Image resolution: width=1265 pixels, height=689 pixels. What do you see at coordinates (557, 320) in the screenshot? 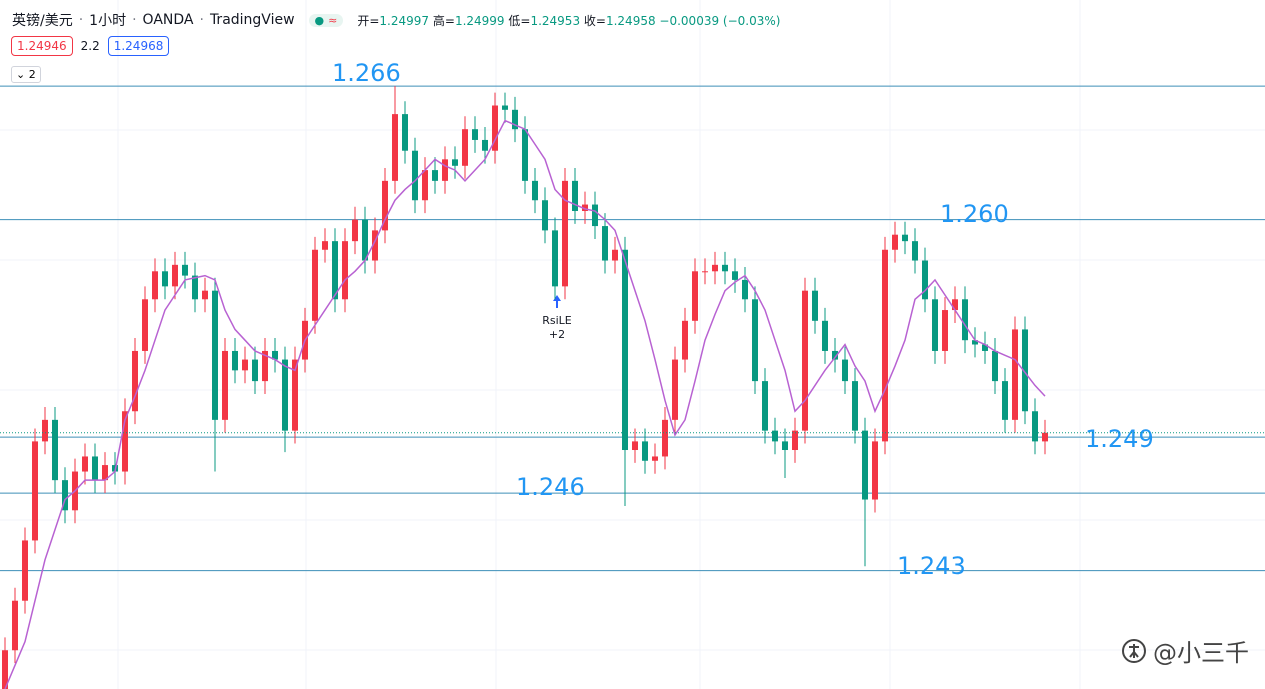
I see `signal-name: RsiLE` at bounding box center [557, 320].